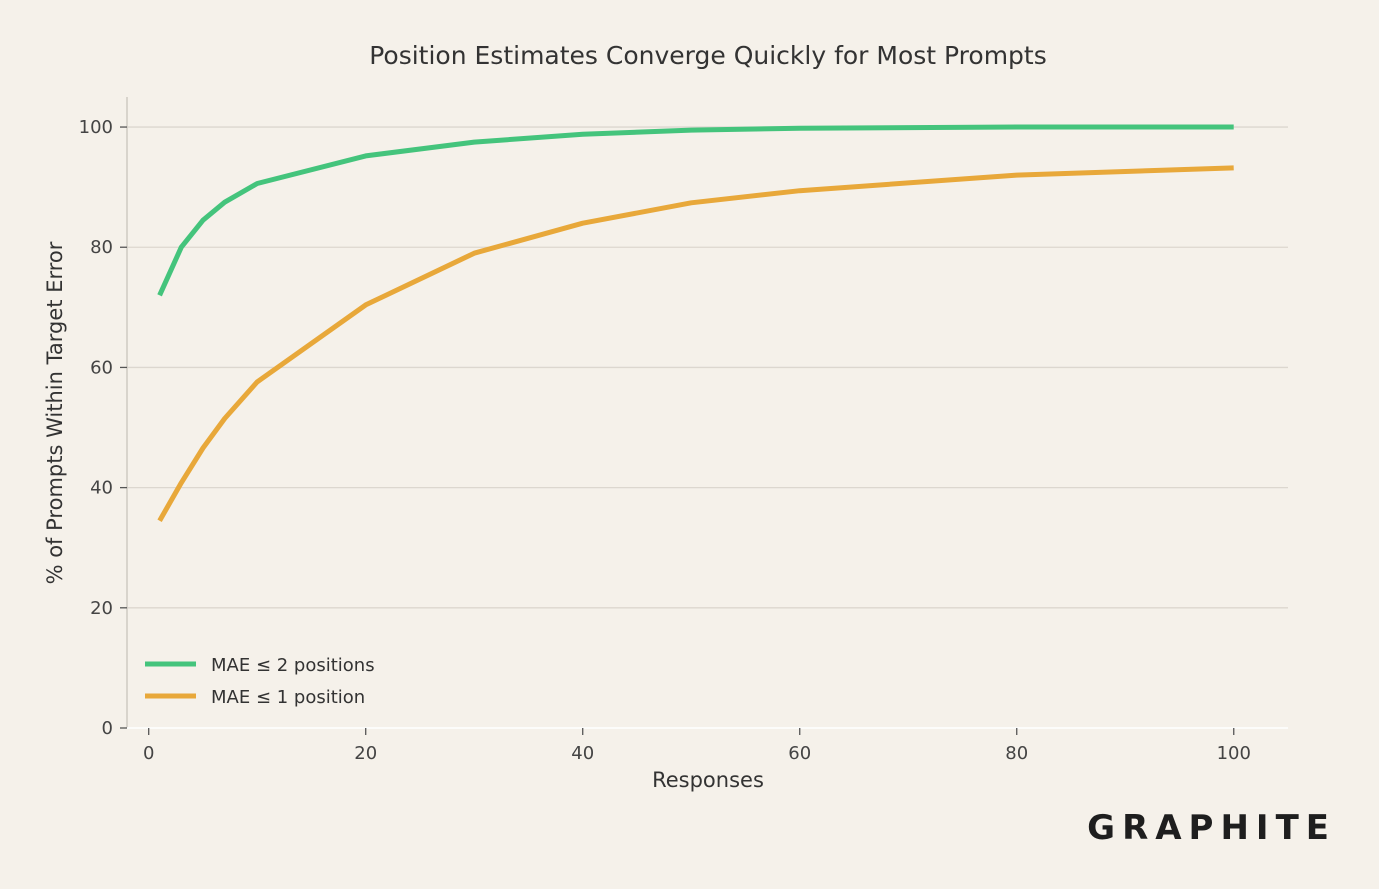 The image size is (1379, 889). I want to click on y-tick-label-100: 100, so click(96, 127).